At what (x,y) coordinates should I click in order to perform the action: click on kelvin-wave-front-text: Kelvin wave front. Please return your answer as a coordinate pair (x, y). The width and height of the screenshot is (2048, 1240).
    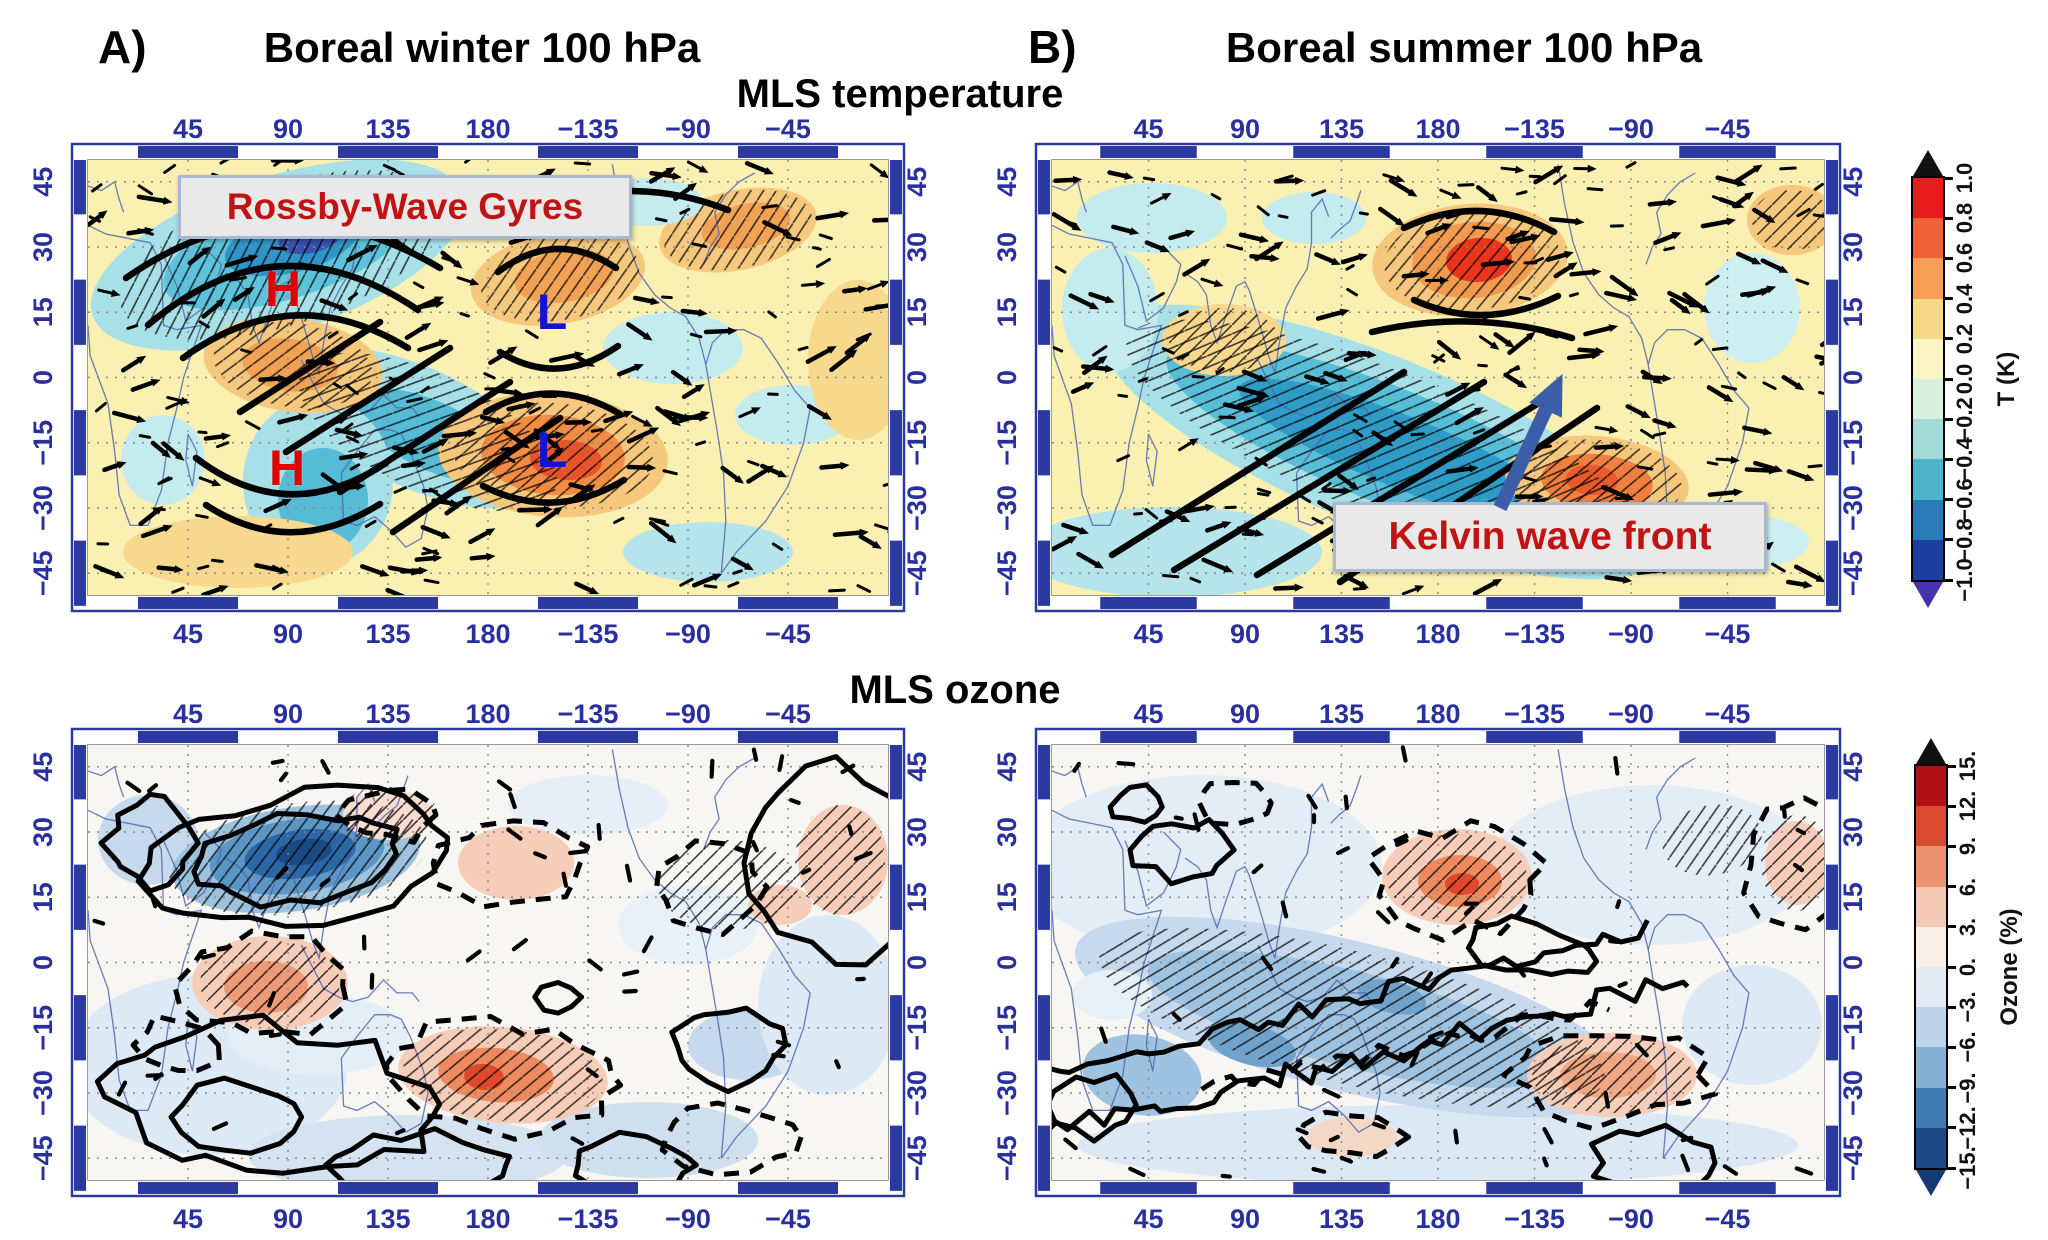
    Looking at the image, I should click on (1550, 536).